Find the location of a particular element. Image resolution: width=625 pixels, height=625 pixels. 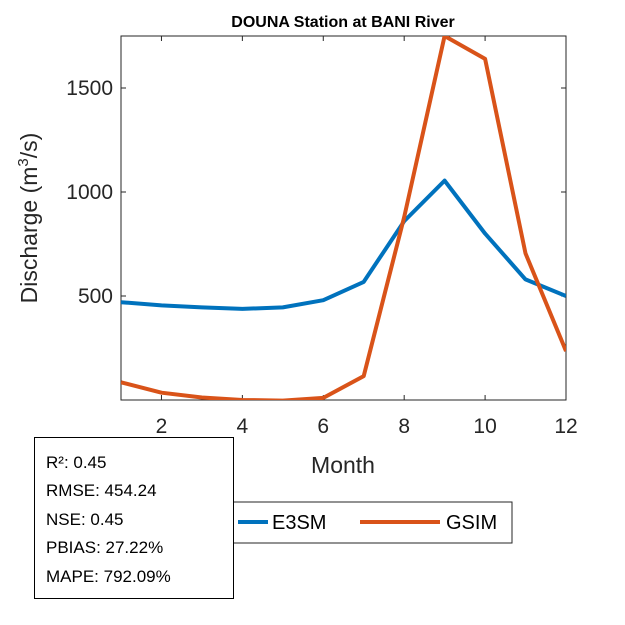

x-axis-label: Month is located at coordinates (343, 465).